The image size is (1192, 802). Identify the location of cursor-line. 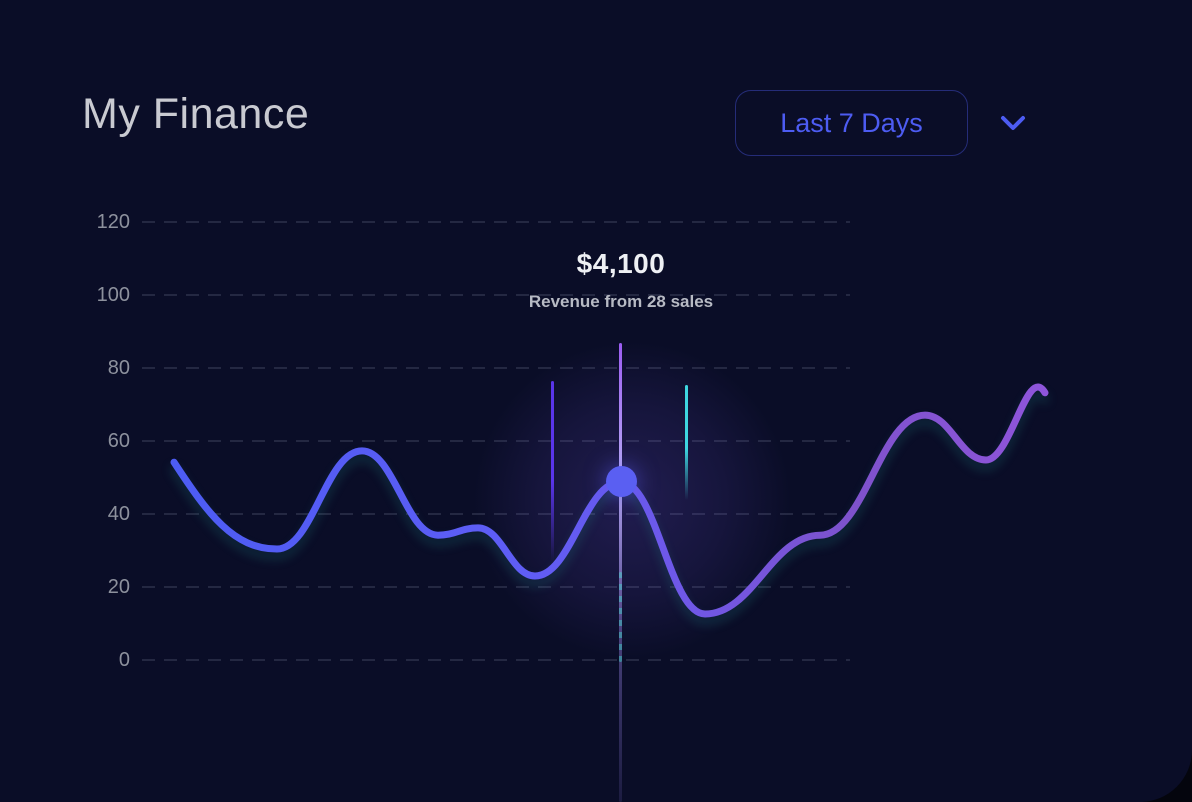
(620, 572).